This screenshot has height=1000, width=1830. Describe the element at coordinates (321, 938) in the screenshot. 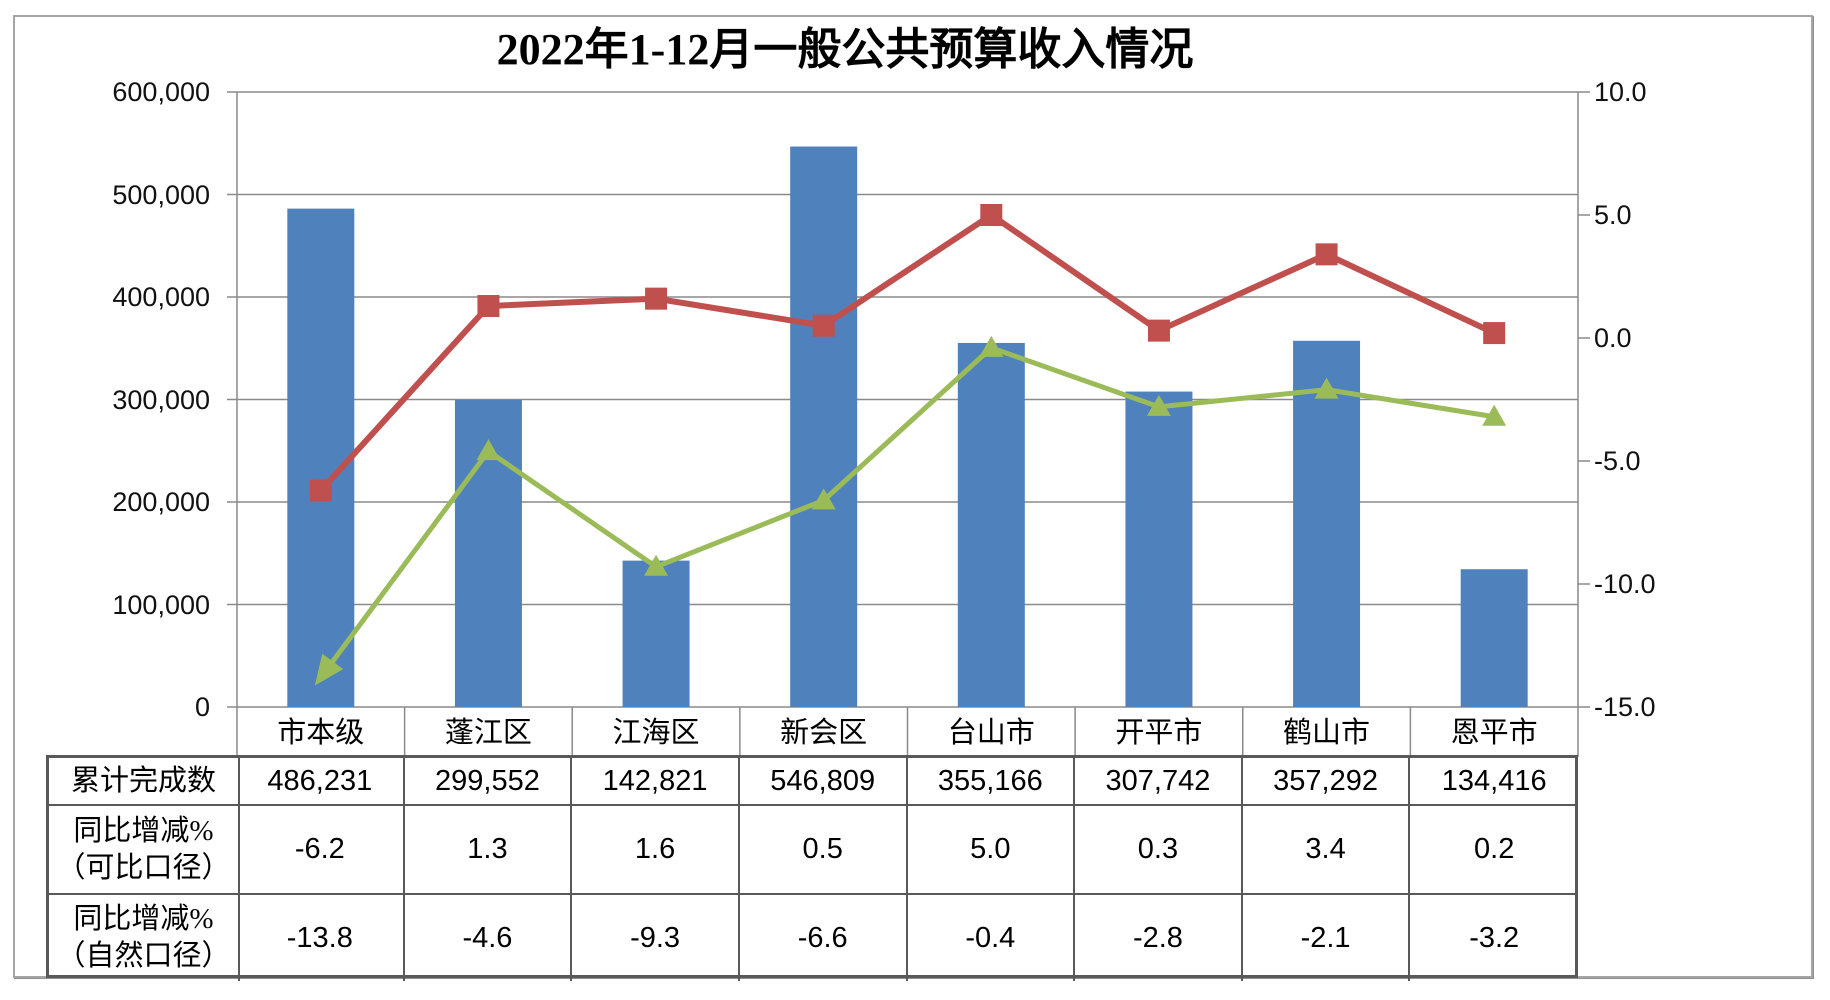

I see `table-cell: -13.8` at that location.